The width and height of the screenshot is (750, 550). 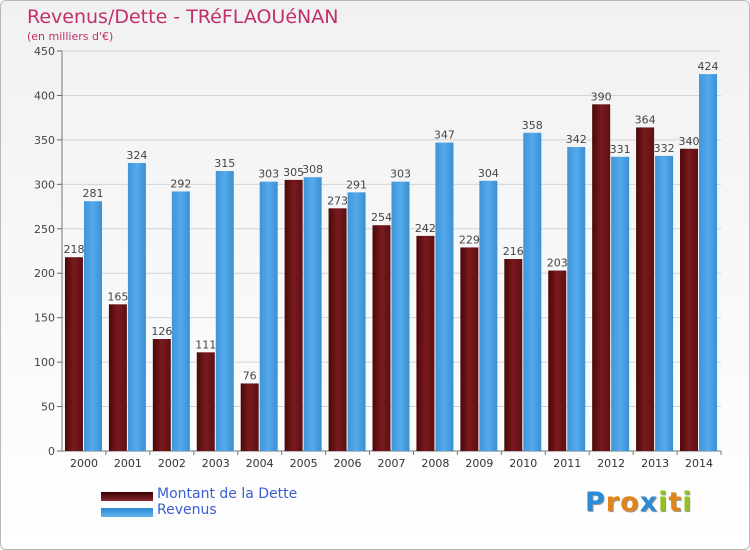 What do you see at coordinates (675, 502) in the screenshot?
I see `logo-letter: t` at bounding box center [675, 502].